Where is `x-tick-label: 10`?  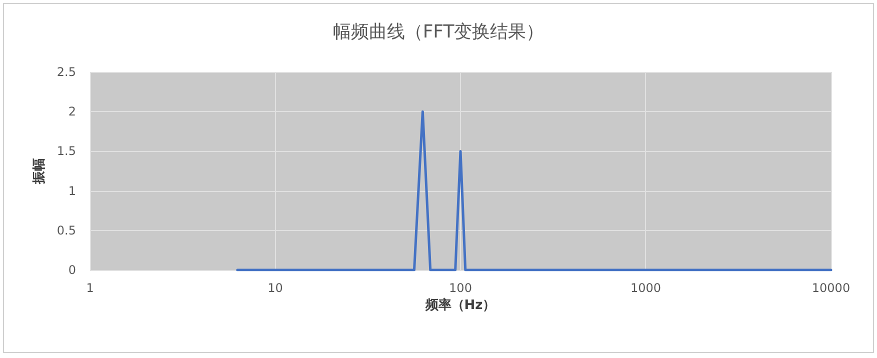
x-tick-label: 10 is located at coordinates (275, 288).